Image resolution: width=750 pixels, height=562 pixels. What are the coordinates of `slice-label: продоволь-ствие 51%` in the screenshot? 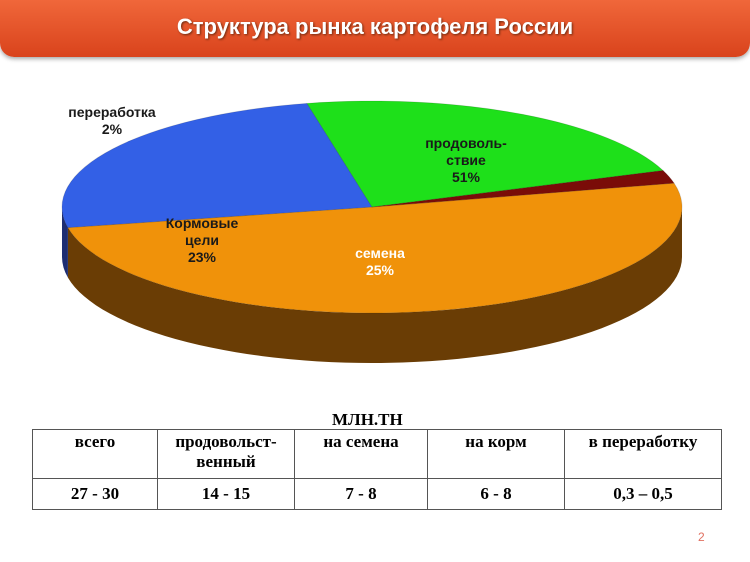 It's located at (466, 160).